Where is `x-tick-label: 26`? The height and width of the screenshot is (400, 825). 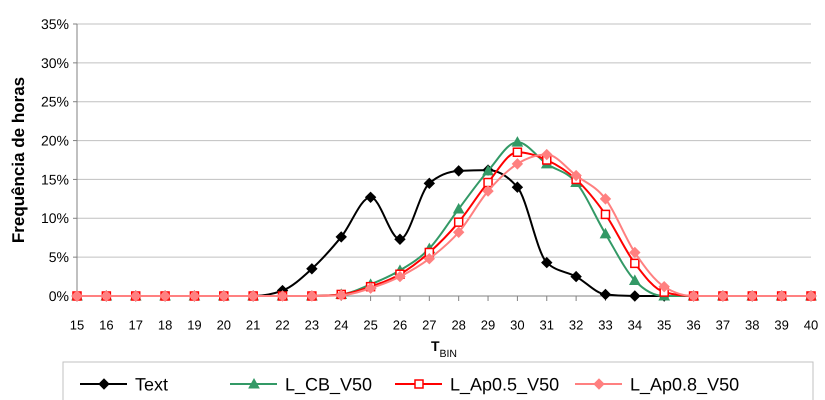
x-tick-label: 26 is located at coordinates (400, 325).